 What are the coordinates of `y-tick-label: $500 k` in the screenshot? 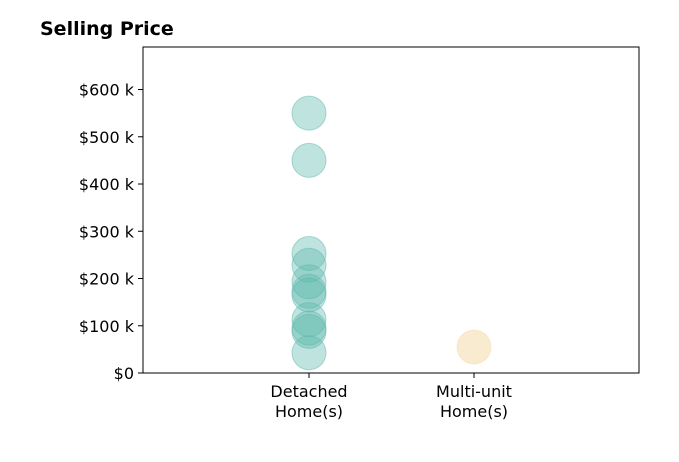 It's located at (107, 137).